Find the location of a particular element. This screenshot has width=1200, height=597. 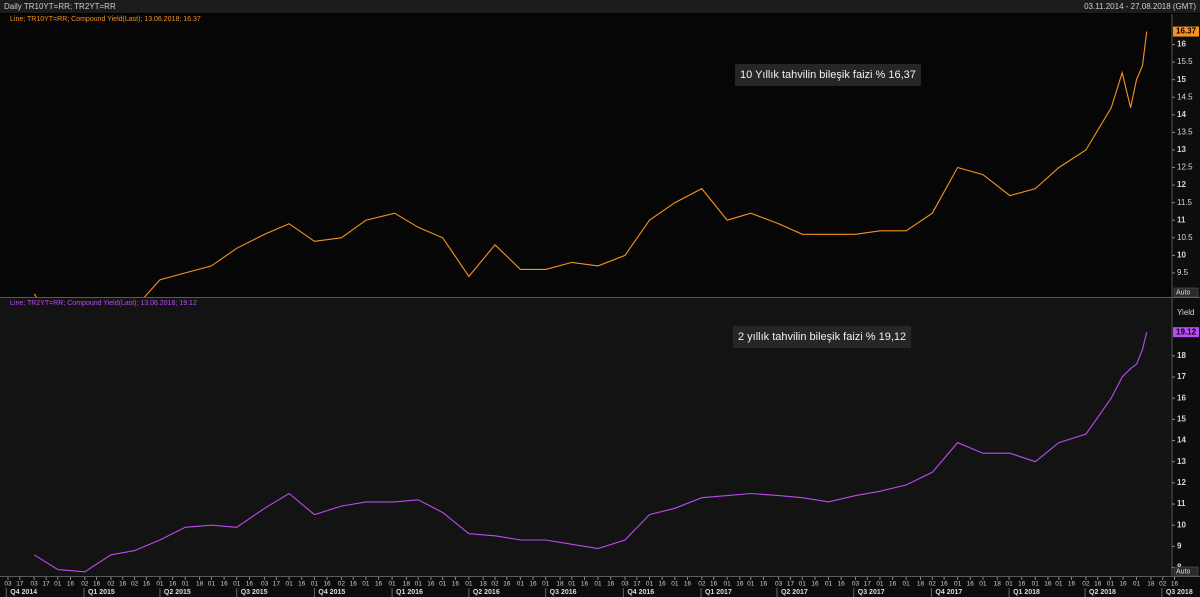

axis-background is located at coordinates (1186, 155).